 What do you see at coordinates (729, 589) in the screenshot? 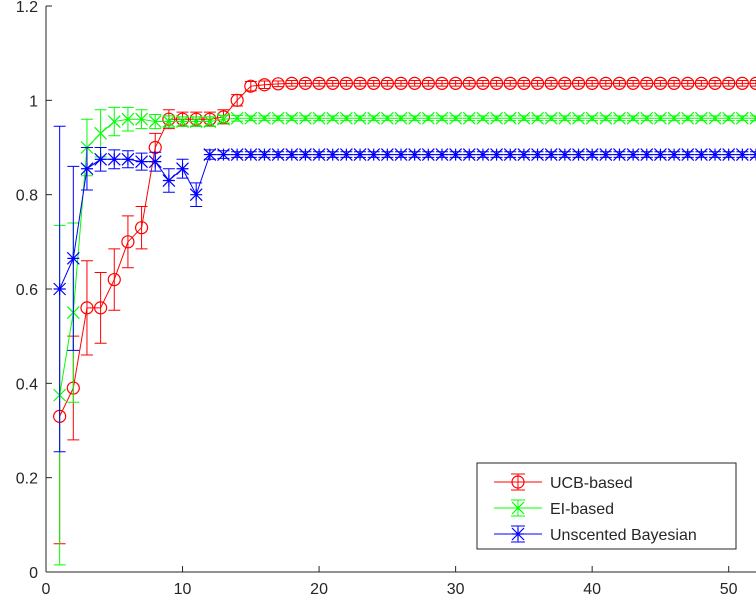
I see `x-tick-label: 50` at bounding box center [729, 589].